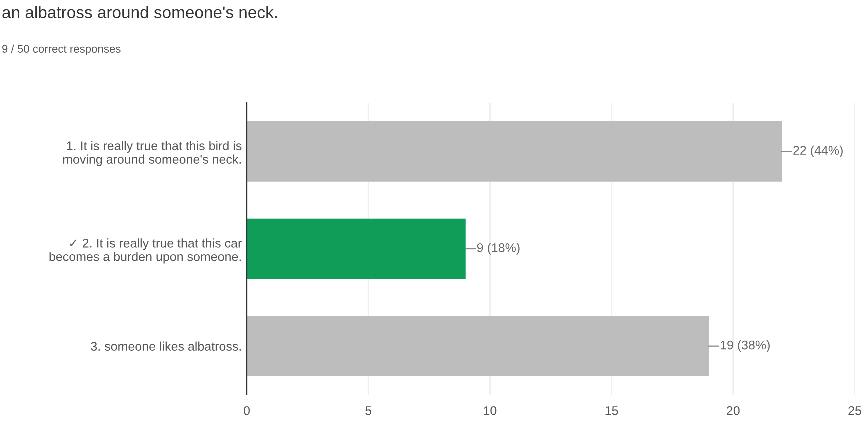 The image size is (861, 425). I want to click on x-tick-label: 0, so click(247, 411).